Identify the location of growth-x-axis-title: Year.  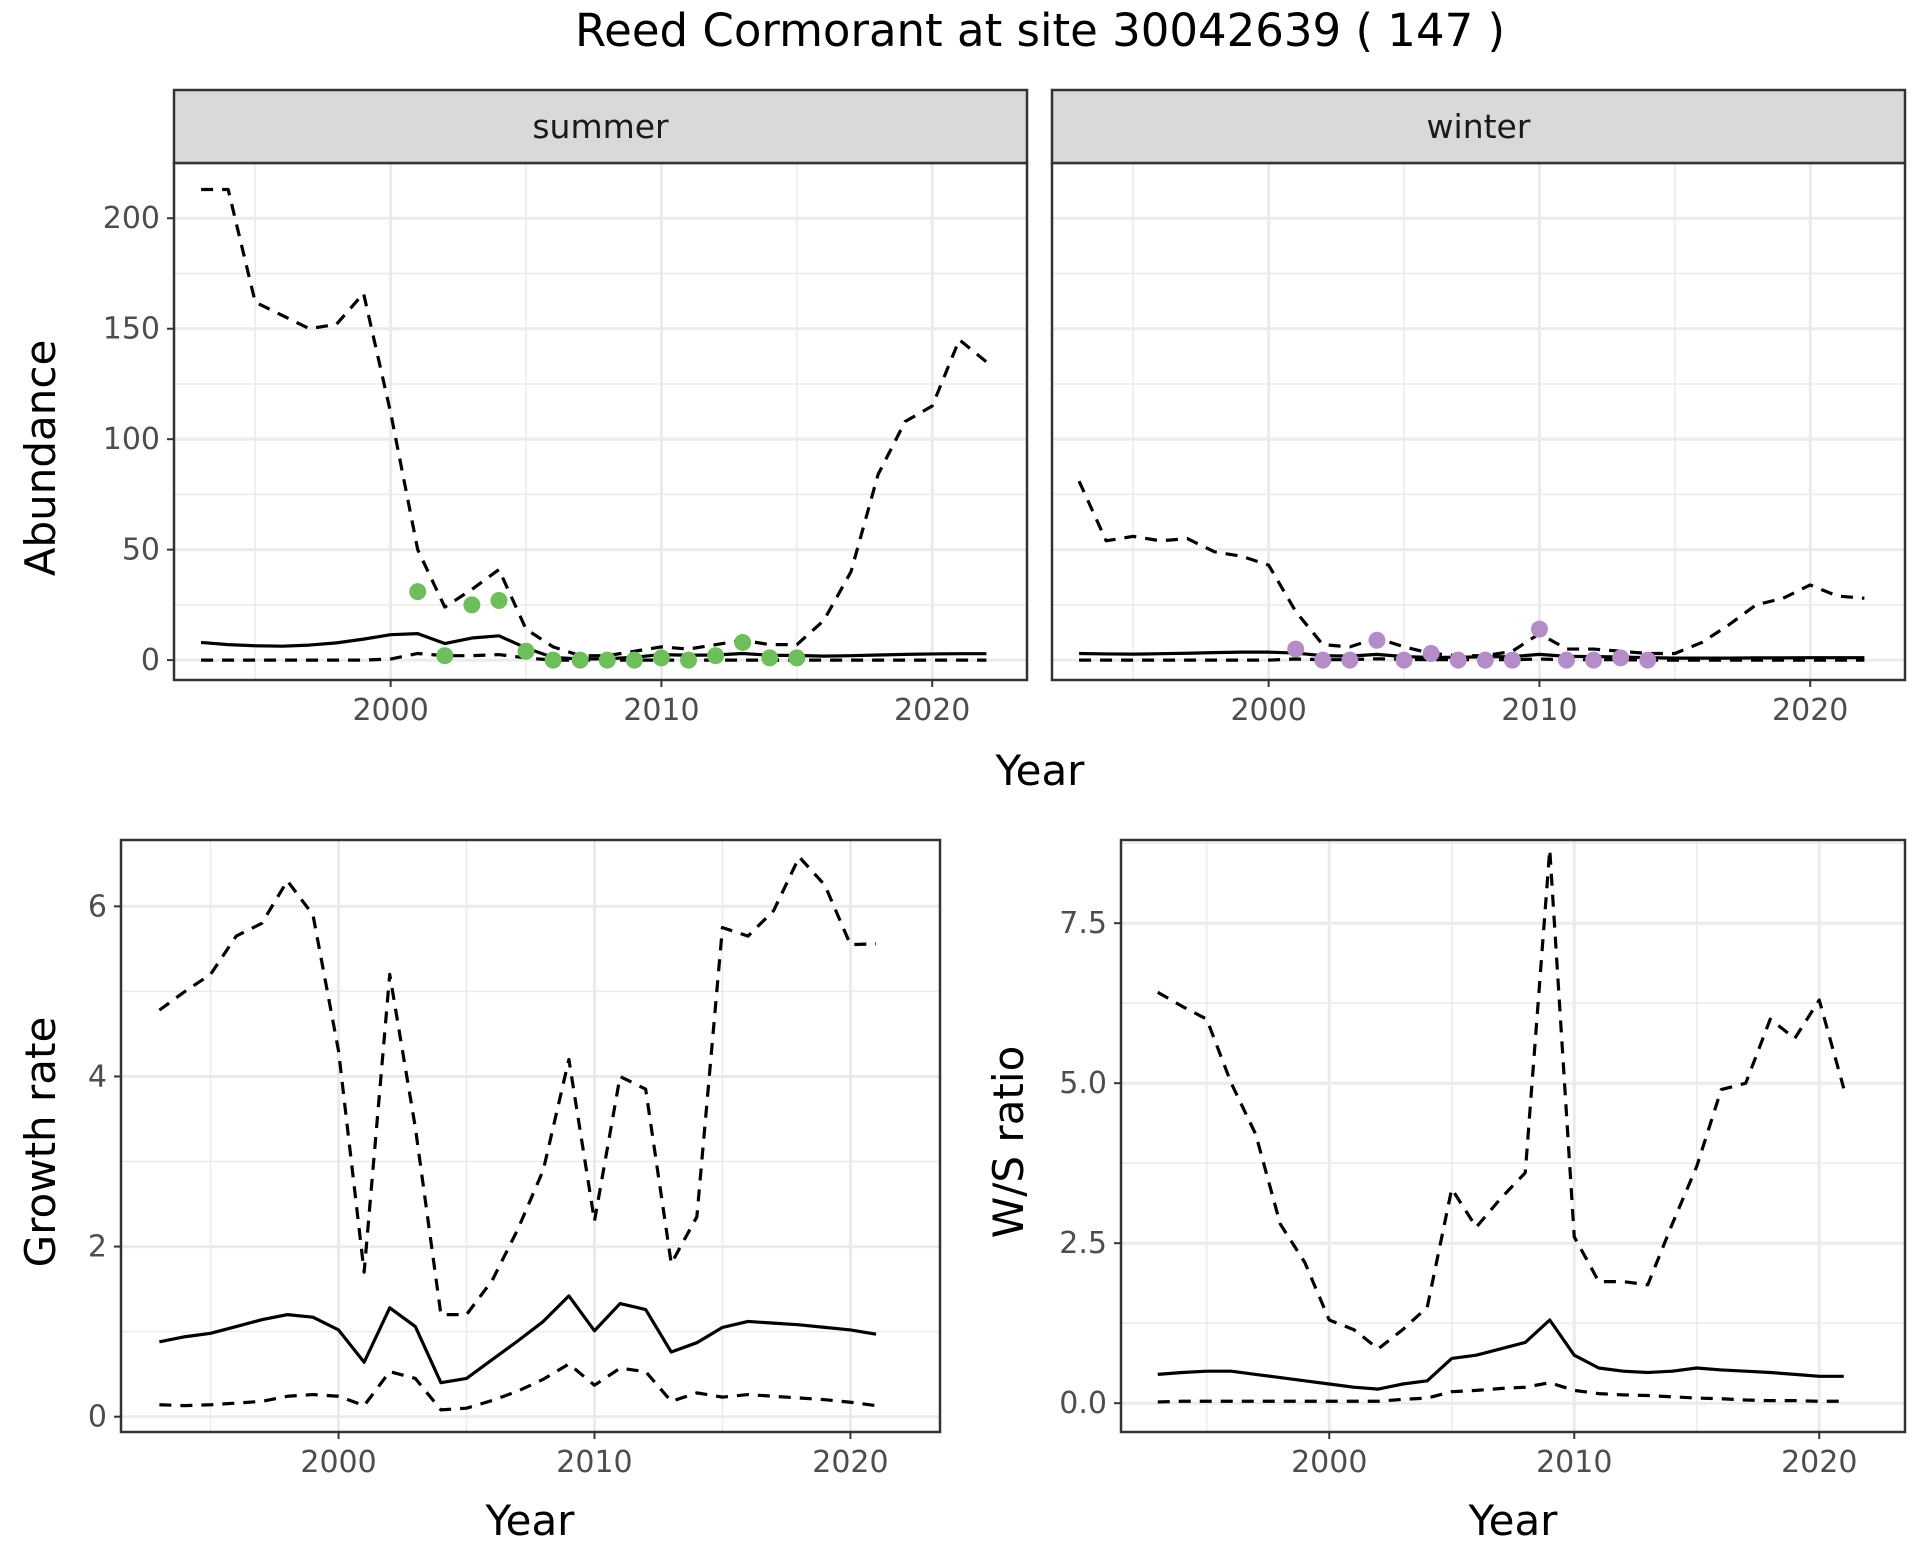
(530, 1520).